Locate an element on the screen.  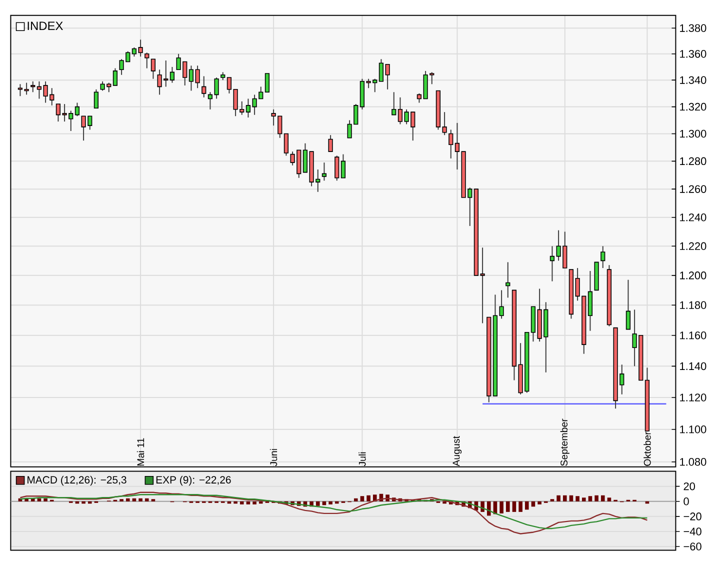
y-tick-label: 1.120 is located at coordinates (693, 398).